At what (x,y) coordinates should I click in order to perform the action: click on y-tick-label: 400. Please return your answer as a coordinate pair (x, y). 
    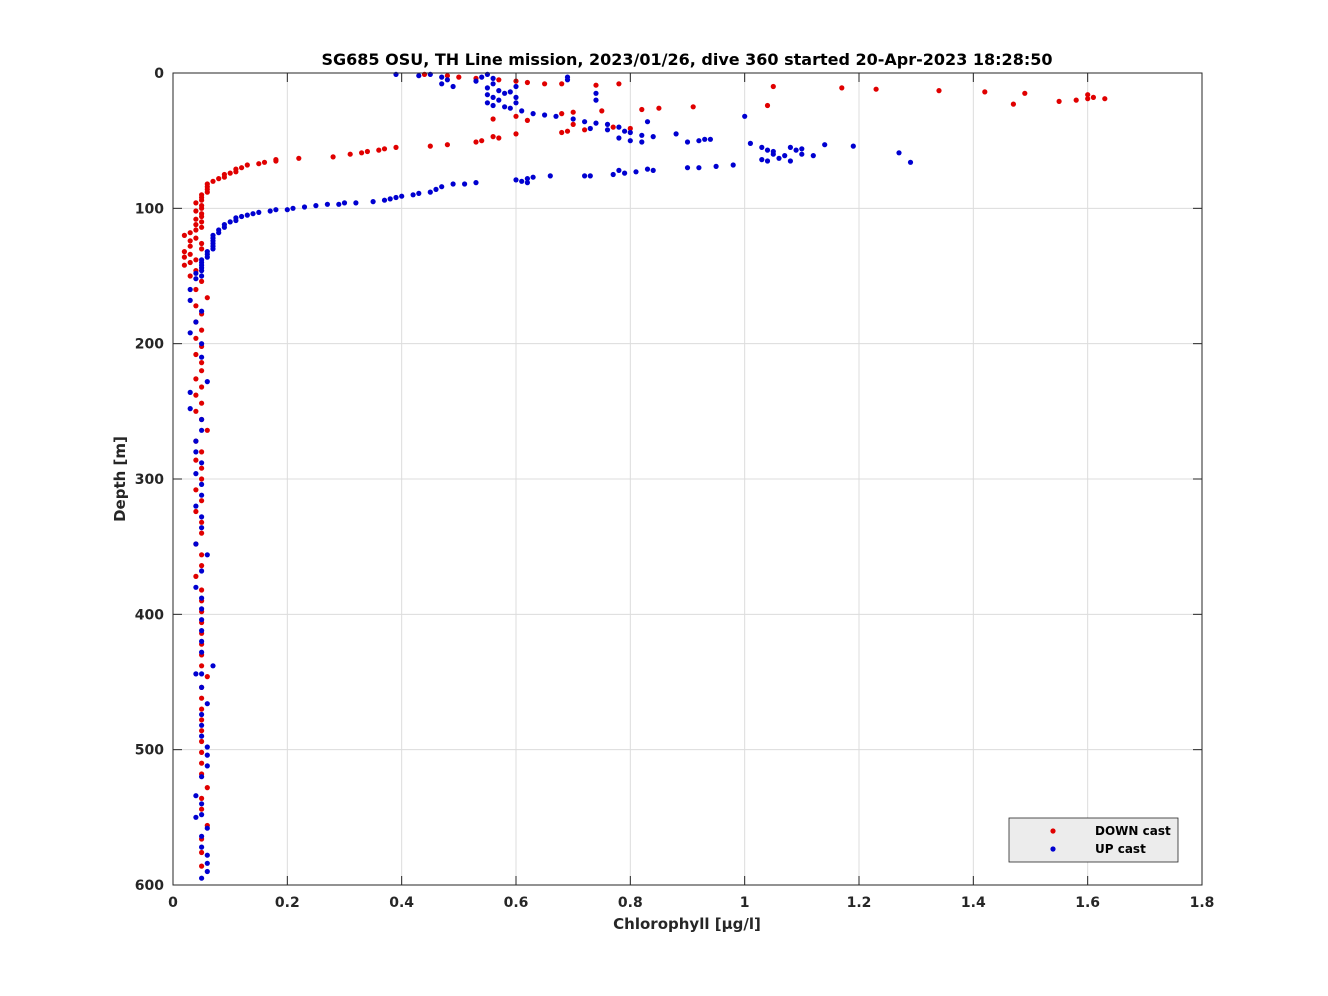
    Looking at the image, I should click on (149, 615).